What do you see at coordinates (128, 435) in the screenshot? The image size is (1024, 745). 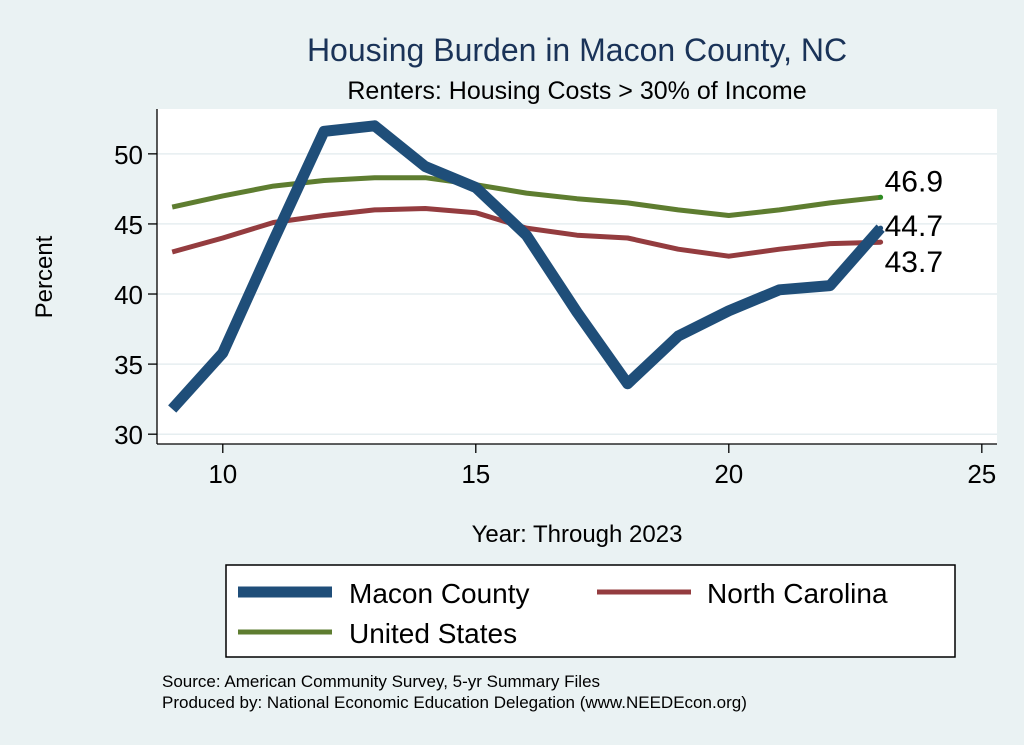 I see `y-tick-label: 30` at bounding box center [128, 435].